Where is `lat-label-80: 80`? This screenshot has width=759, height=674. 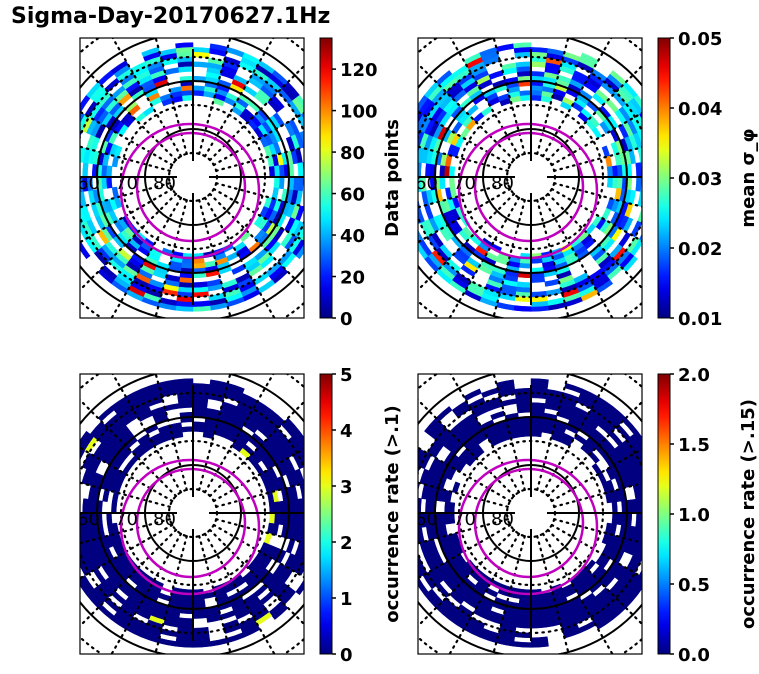 lat-label-80: 80 is located at coordinates (502, 519).